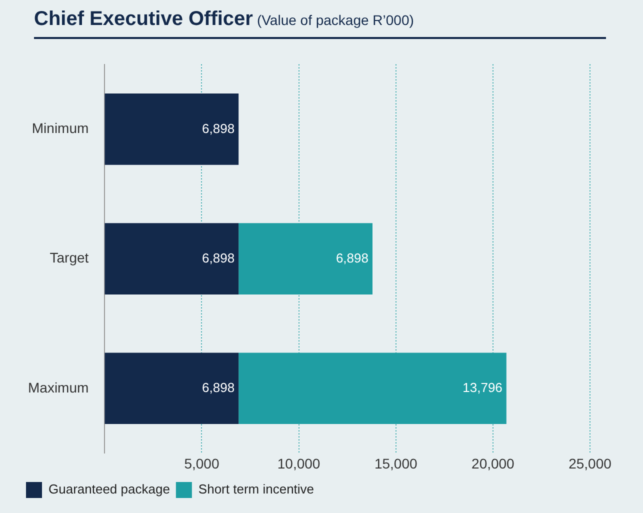 This screenshot has height=513, width=643. Describe the element at coordinates (335, 20) in the screenshot. I see `chart-subtitle: (Value of package R’000)` at that location.